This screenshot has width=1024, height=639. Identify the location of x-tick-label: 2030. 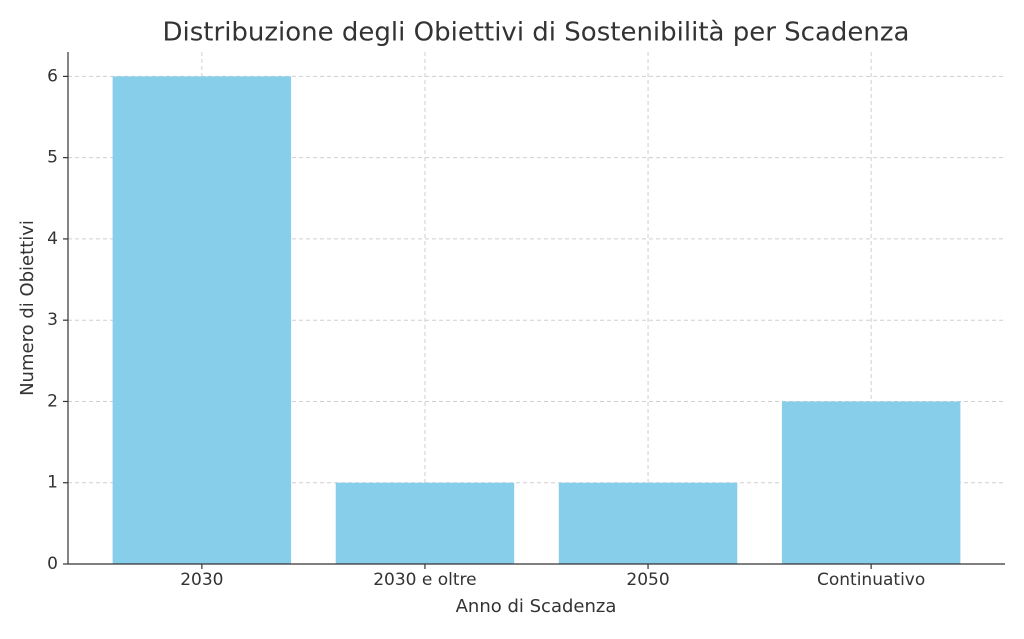
(201, 580).